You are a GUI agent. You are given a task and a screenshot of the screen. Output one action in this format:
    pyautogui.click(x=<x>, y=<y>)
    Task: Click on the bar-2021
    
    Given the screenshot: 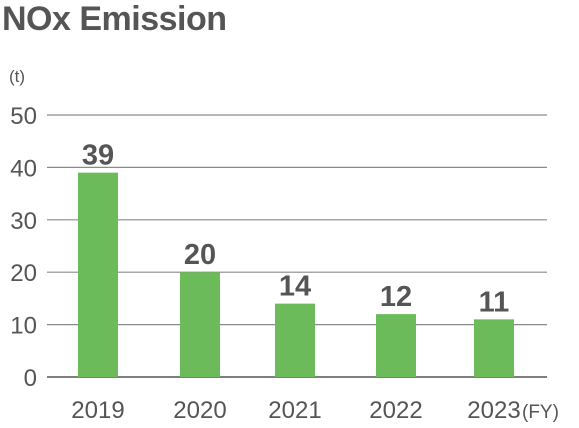 What is the action you would take?
    pyautogui.click(x=295, y=340)
    